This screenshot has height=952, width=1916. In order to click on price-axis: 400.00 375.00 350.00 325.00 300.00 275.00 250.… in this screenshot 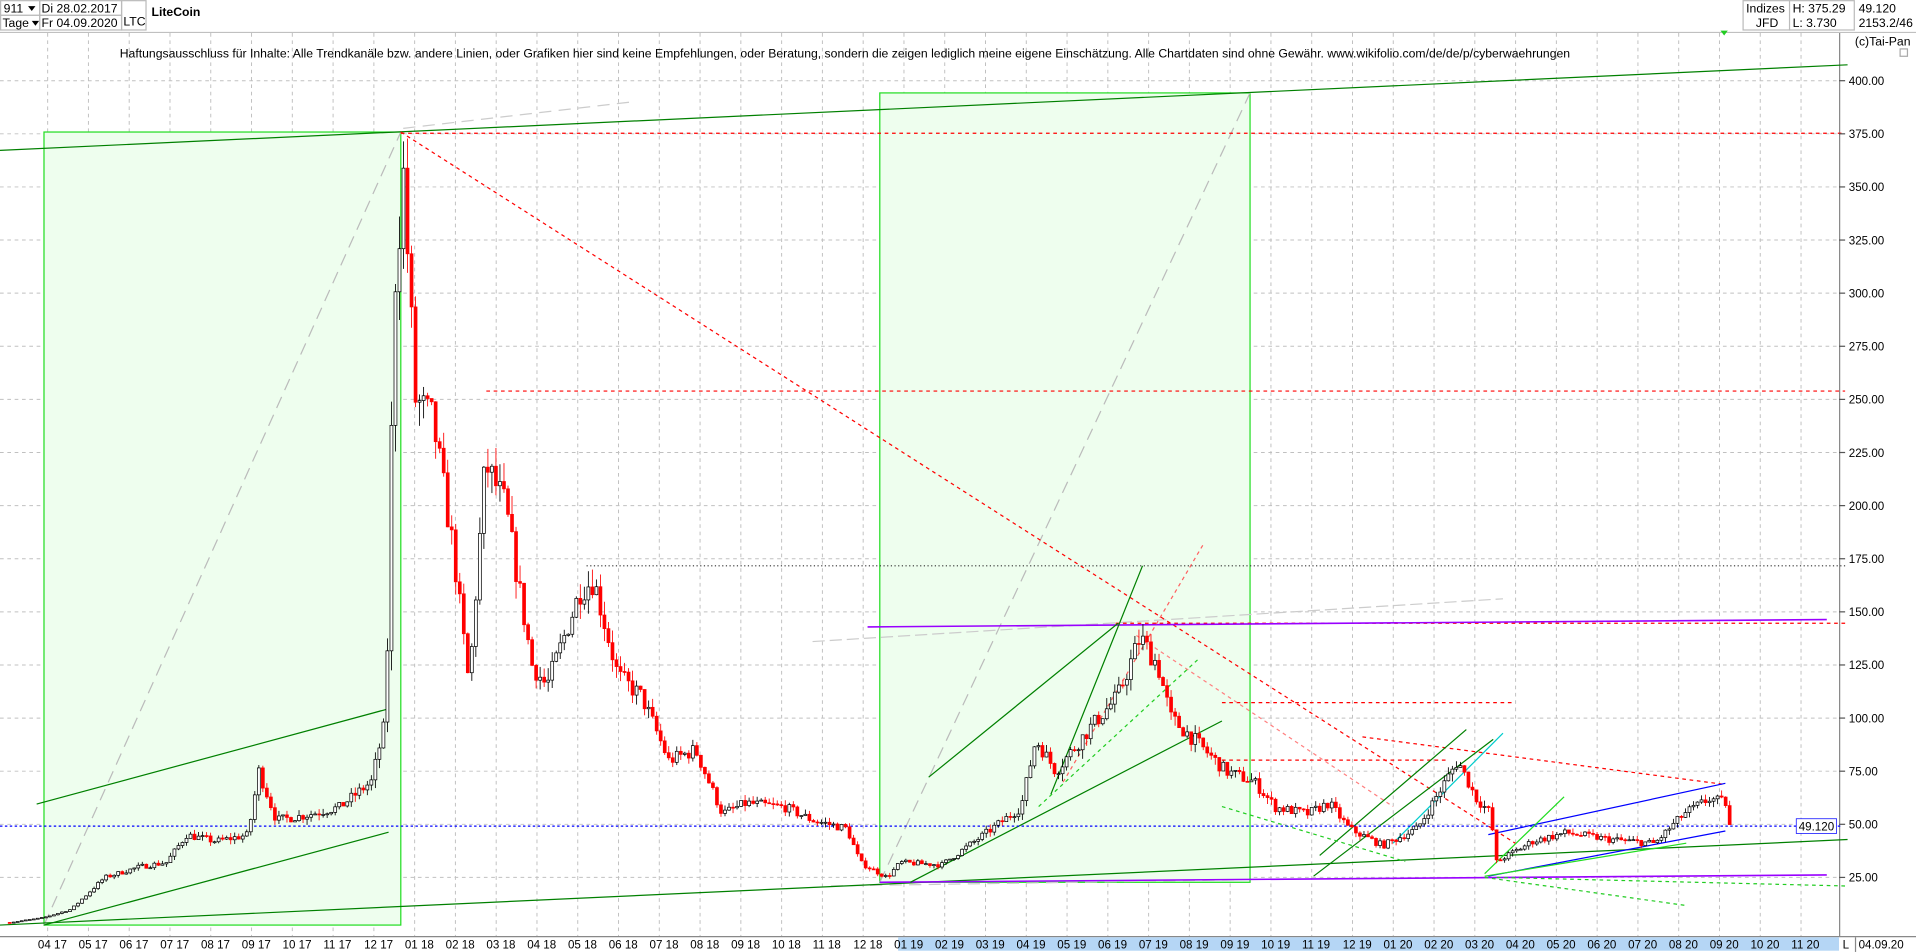, I will do `click(1861, 480)`.